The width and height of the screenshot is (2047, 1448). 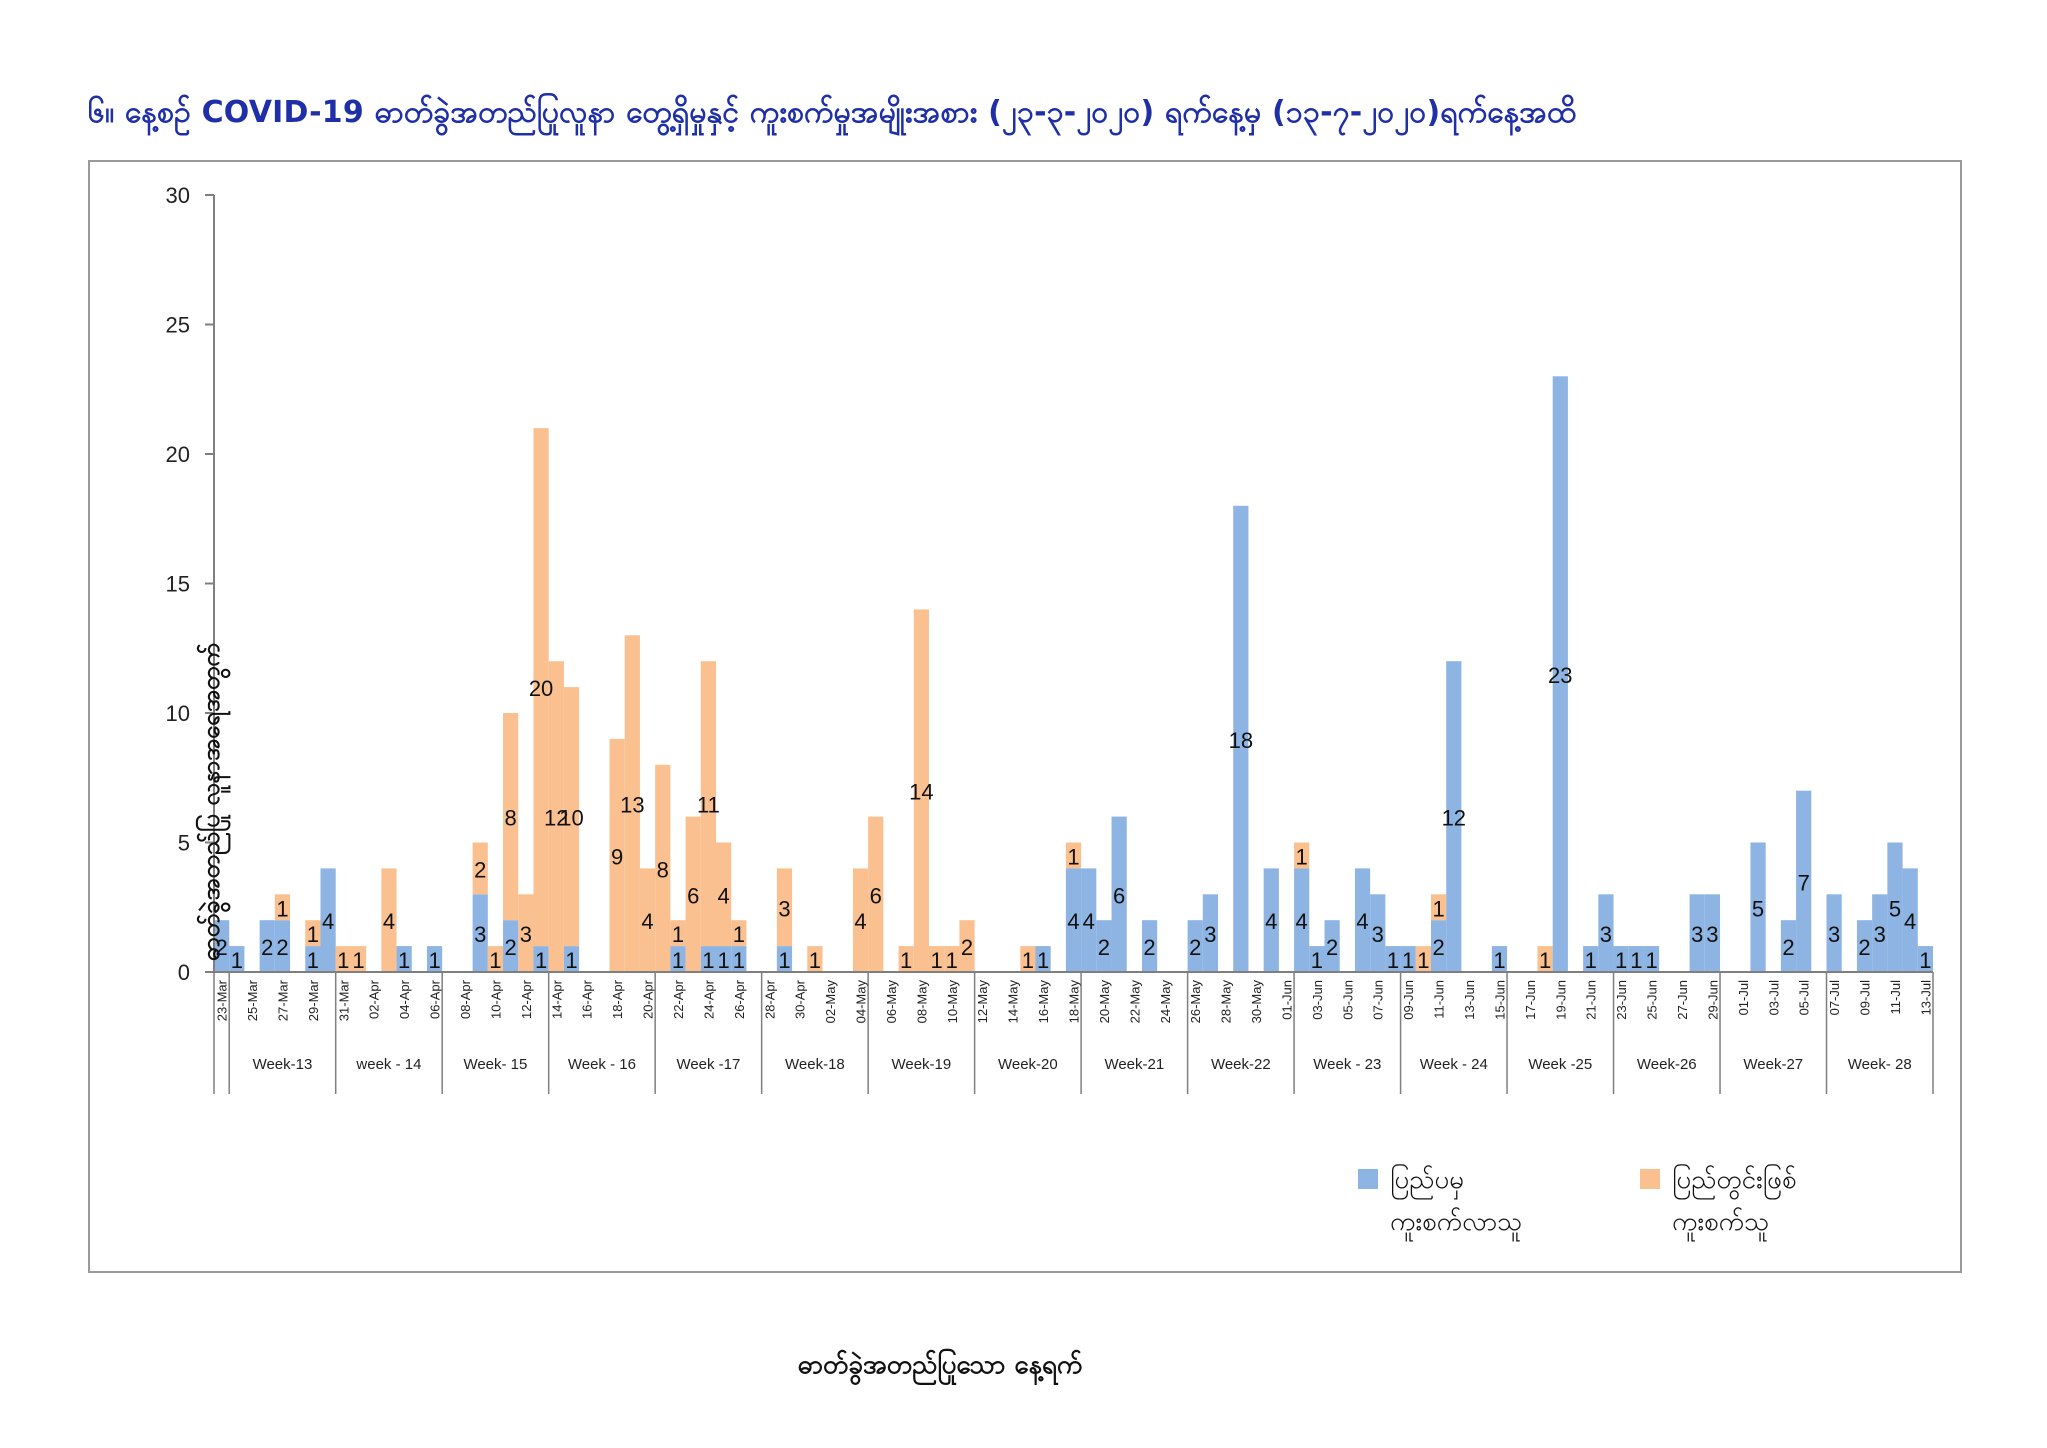 I want to click on week-label: Week - 24, so click(x=1454, y=1064).